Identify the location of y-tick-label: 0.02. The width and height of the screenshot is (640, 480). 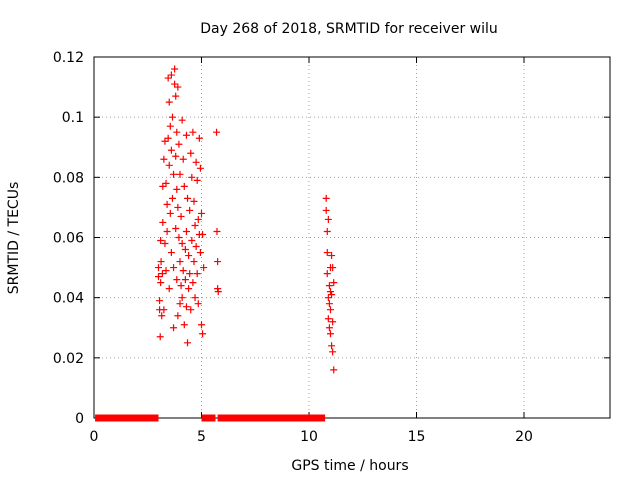
(68, 359).